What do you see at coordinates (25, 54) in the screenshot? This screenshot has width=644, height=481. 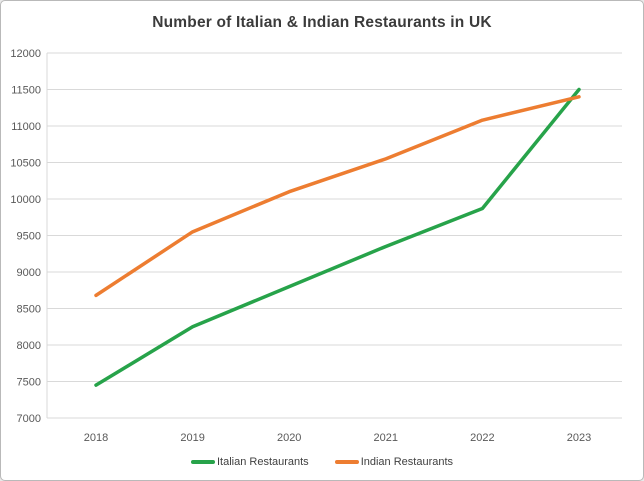 I see `y-tick-label: 12000` at bounding box center [25, 54].